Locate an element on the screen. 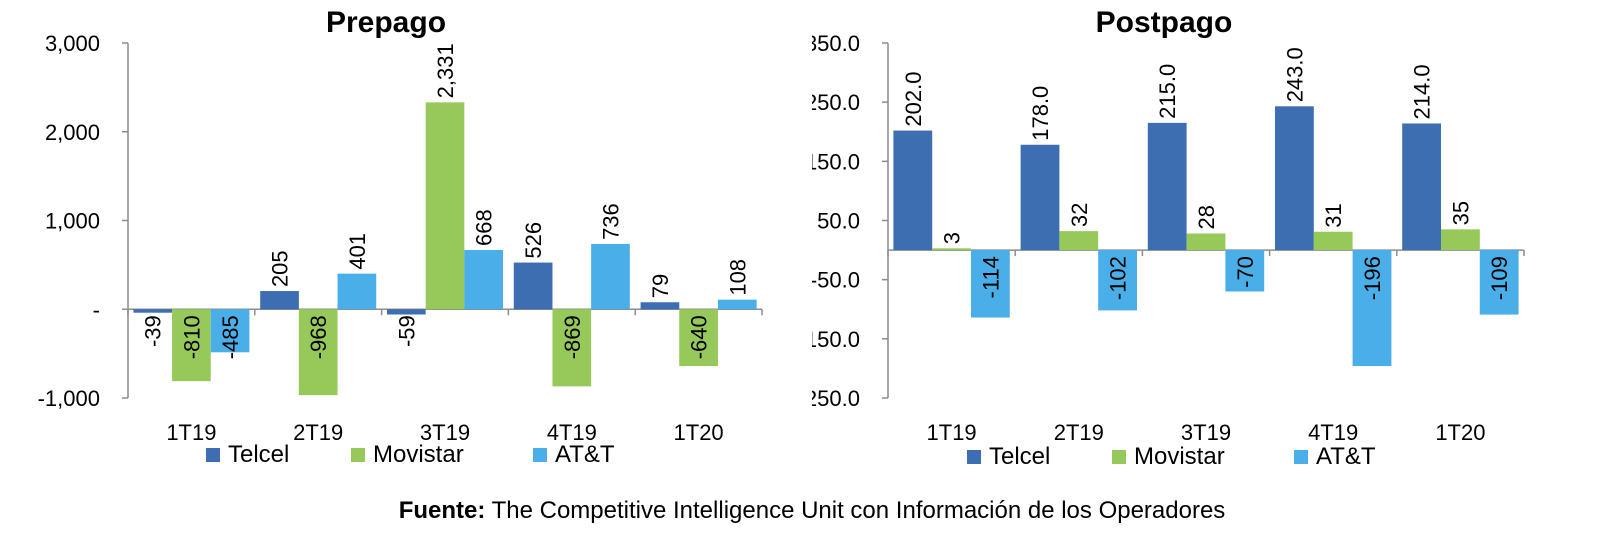 The height and width of the screenshot is (544, 1624). data-label: 2,331 is located at coordinates (445, 70).